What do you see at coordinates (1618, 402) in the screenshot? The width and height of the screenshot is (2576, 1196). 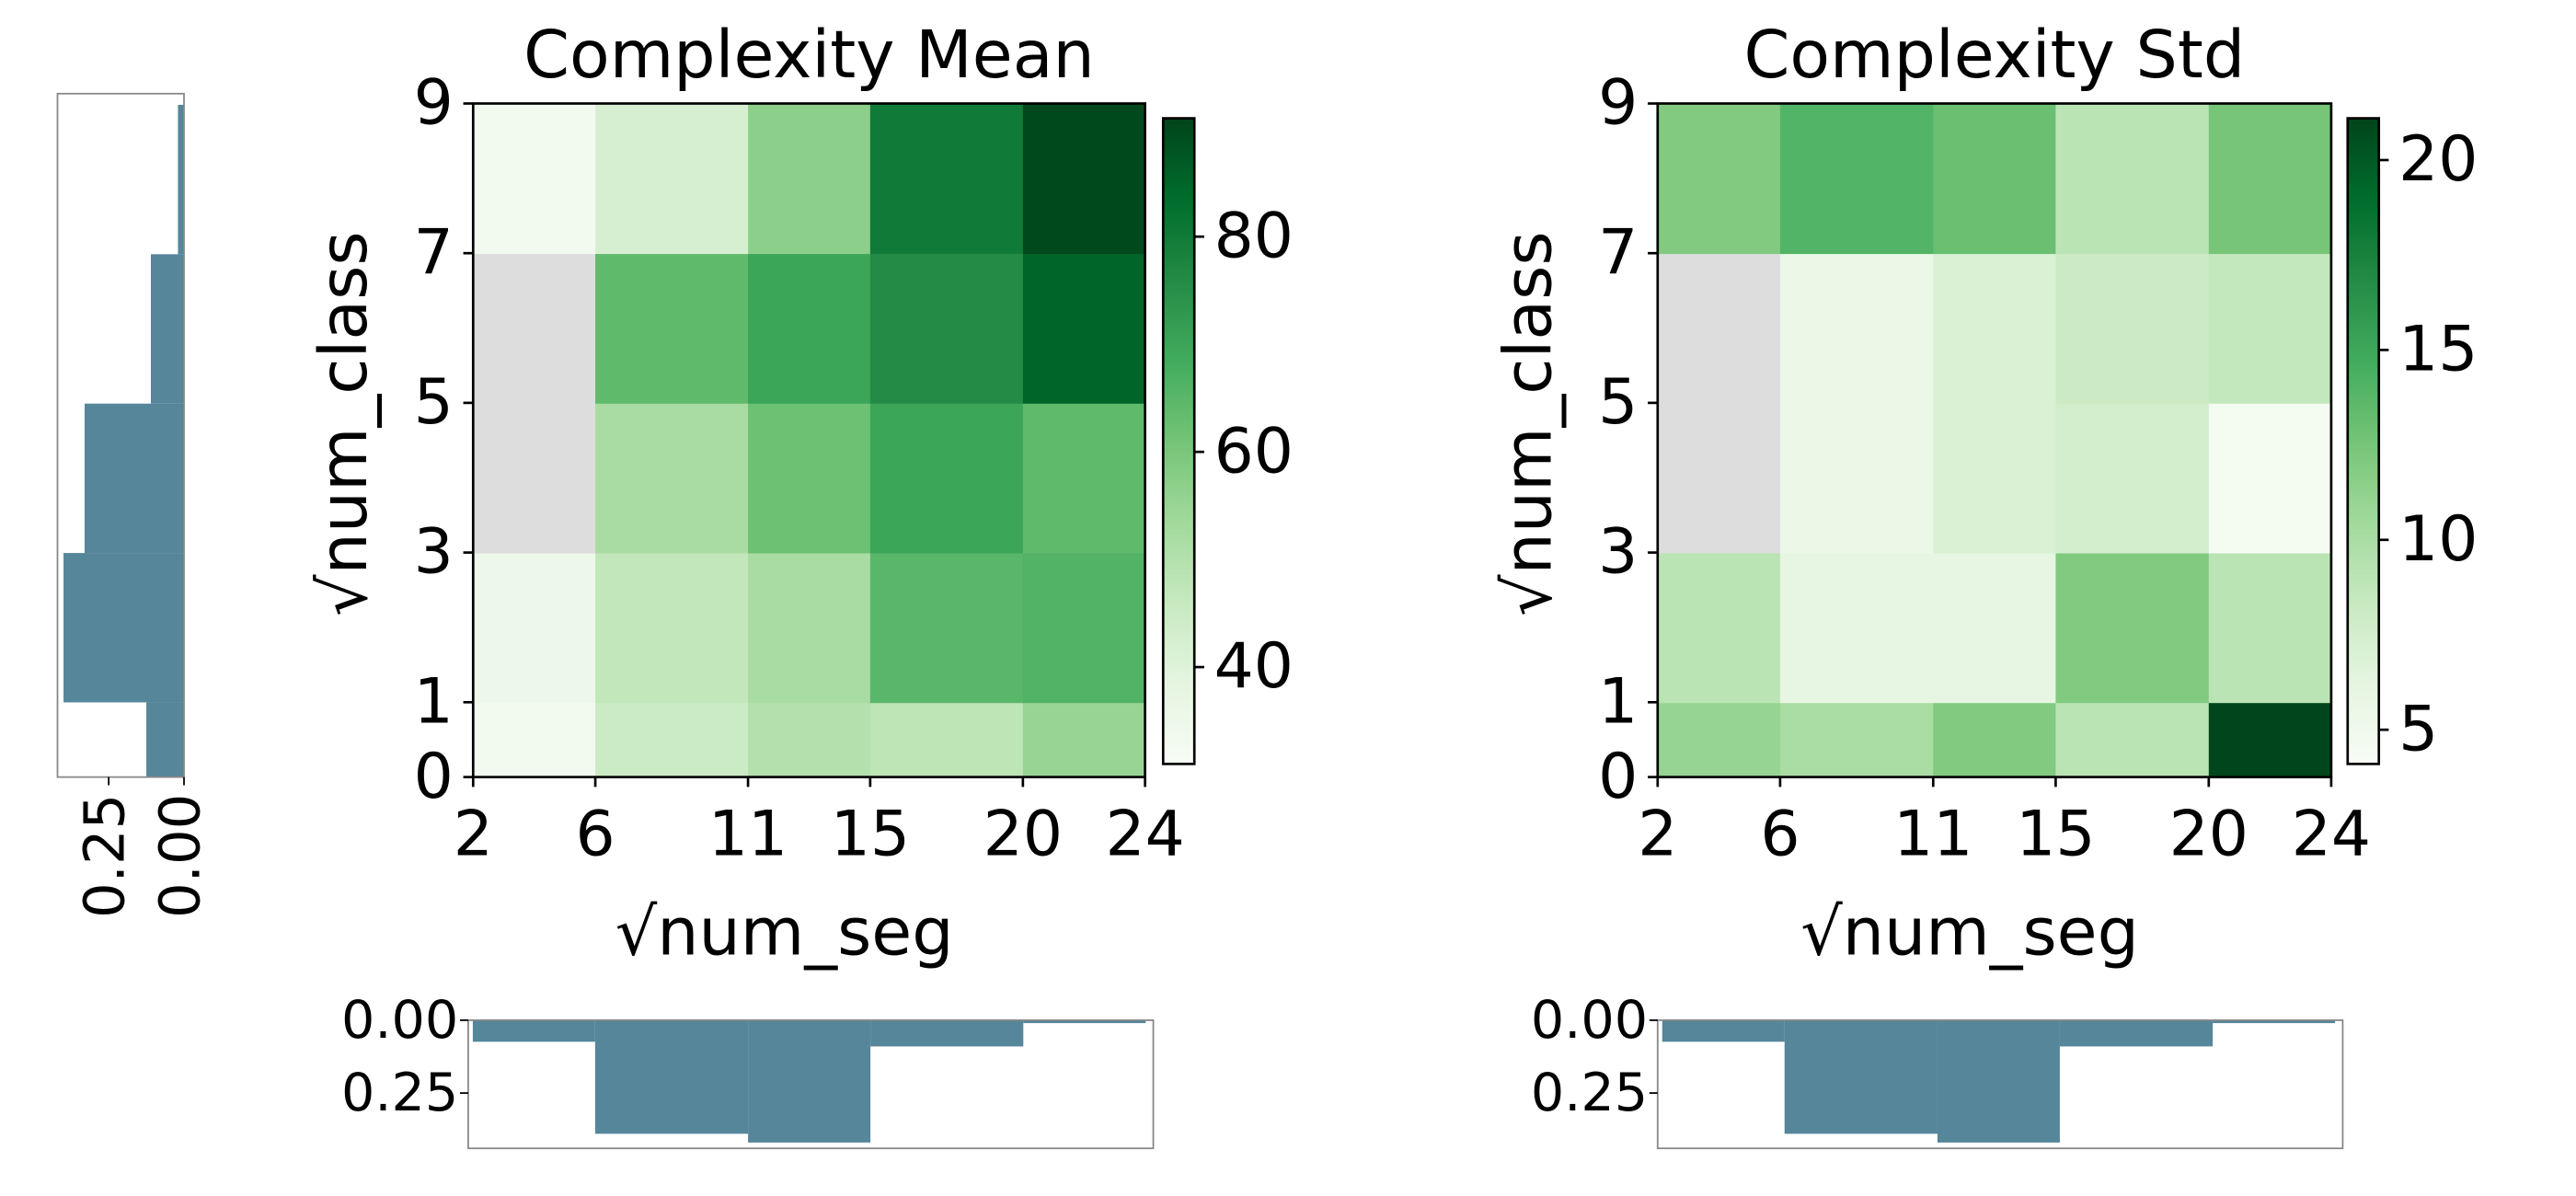 I see `y-tick-label: 5` at bounding box center [1618, 402].